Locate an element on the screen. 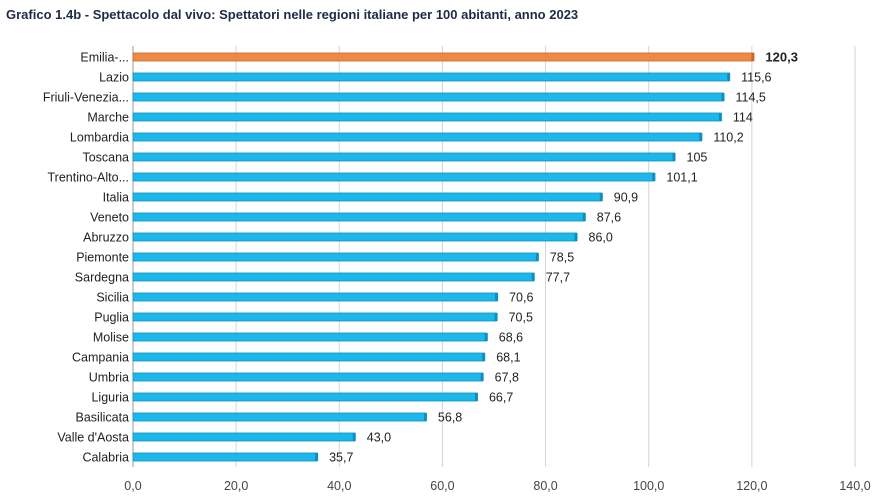 Image resolution: width=890 pixels, height=500 pixels. category-label: Piemonte is located at coordinates (102, 258).